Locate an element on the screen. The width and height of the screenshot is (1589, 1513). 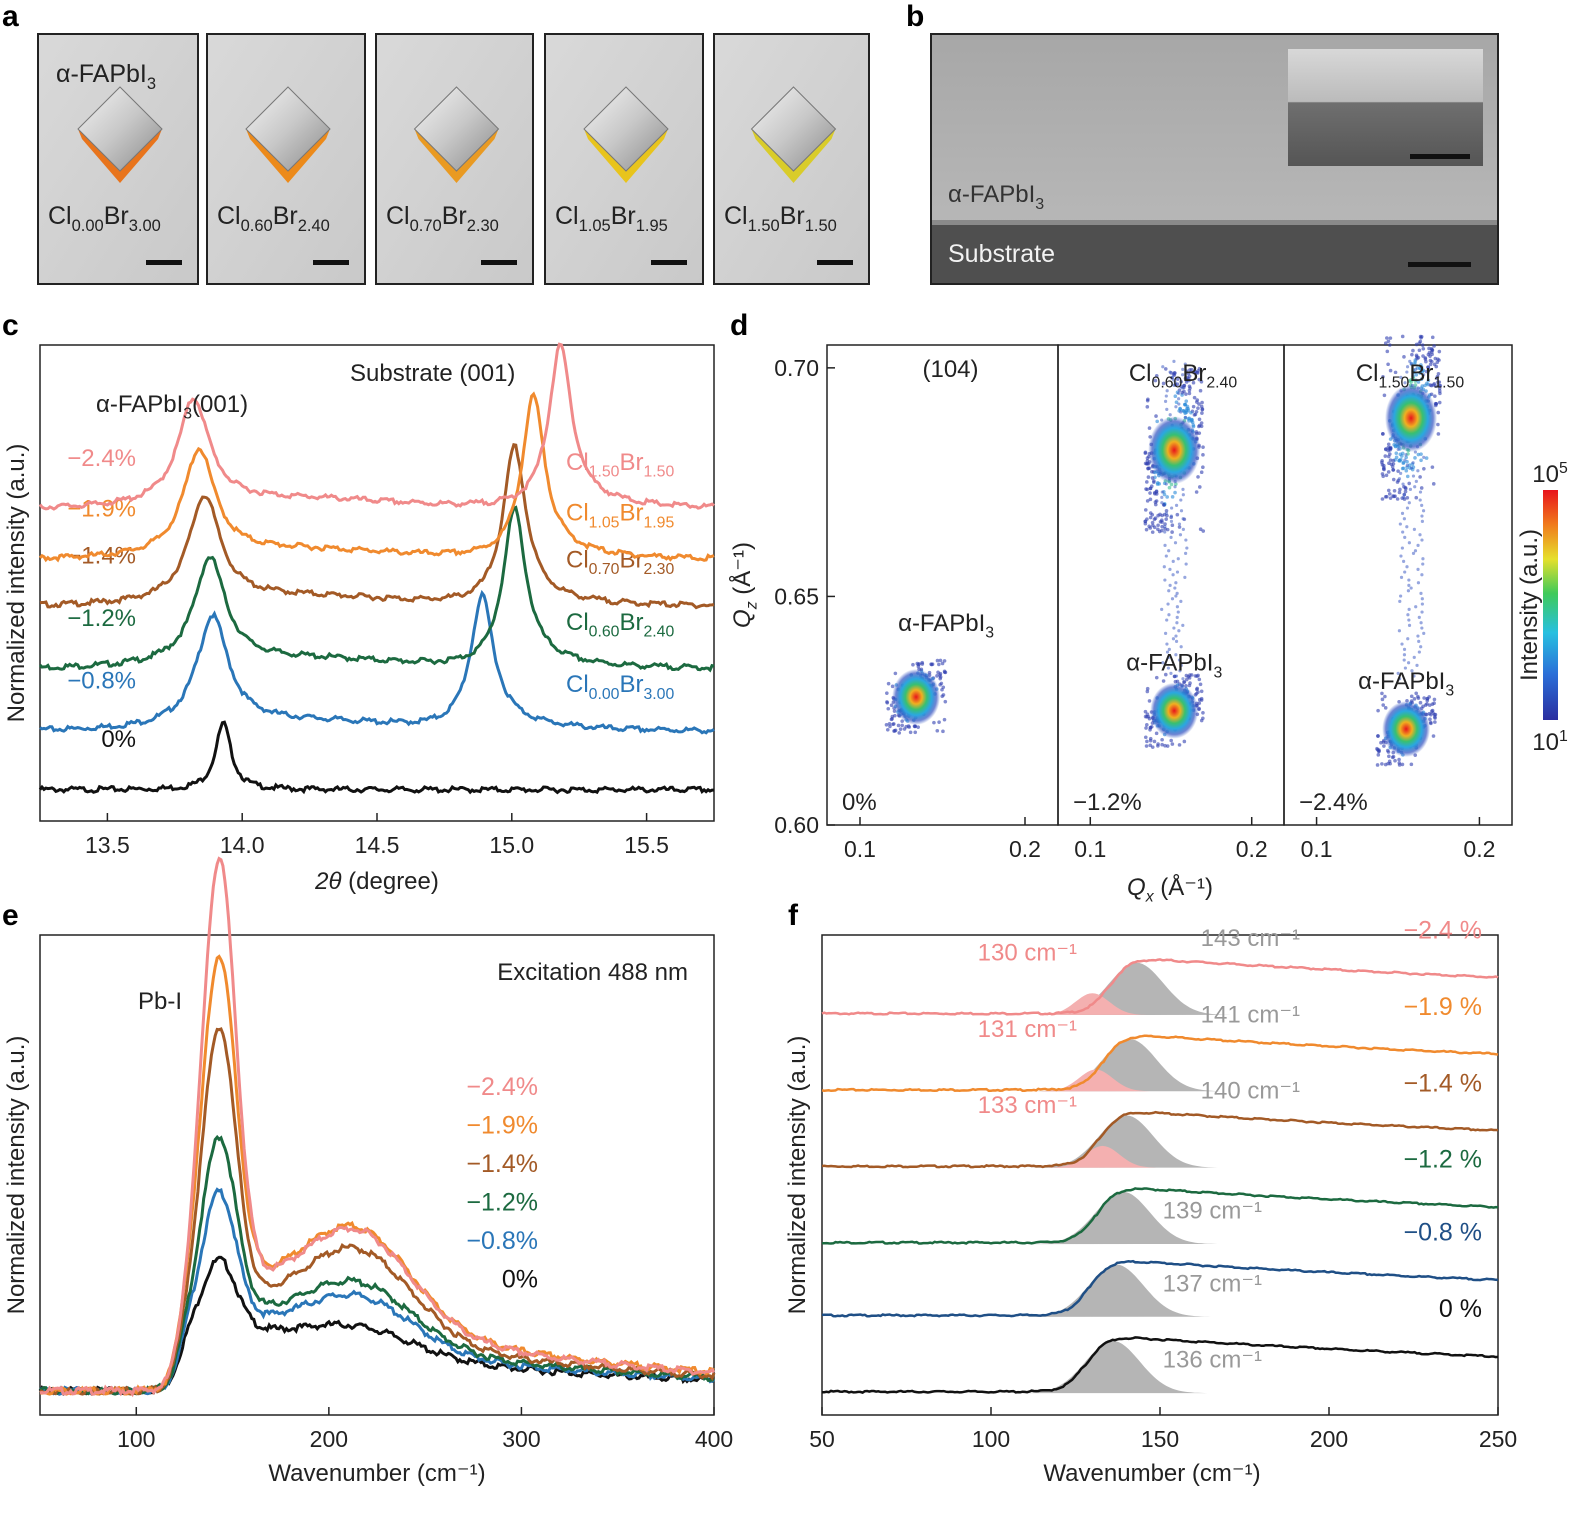
x-axis-label: Wavenumber (cm⁻¹) is located at coordinates (1151, 1473).